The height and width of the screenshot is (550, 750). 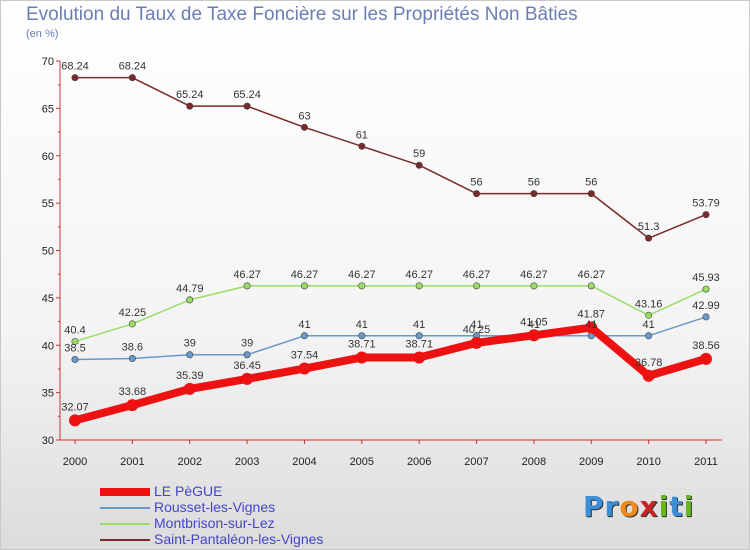 What do you see at coordinates (48, 394) in the screenshot?
I see `y-tick-label: 35` at bounding box center [48, 394].